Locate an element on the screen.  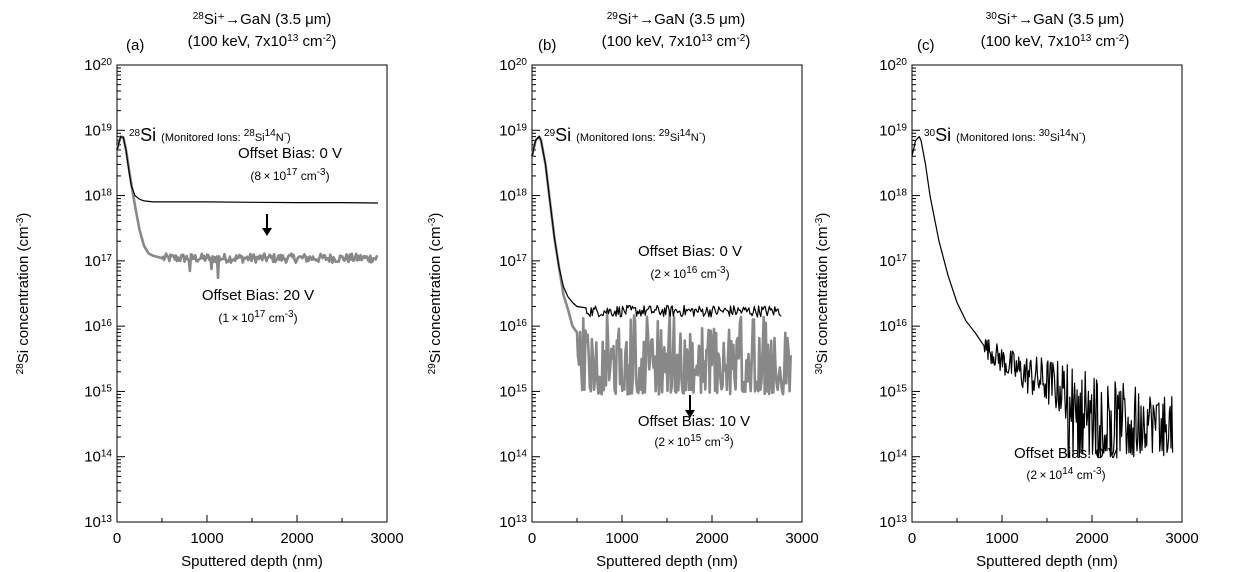
annotation-value: (8 × 1017 cm-3) is located at coordinates (289, 175).